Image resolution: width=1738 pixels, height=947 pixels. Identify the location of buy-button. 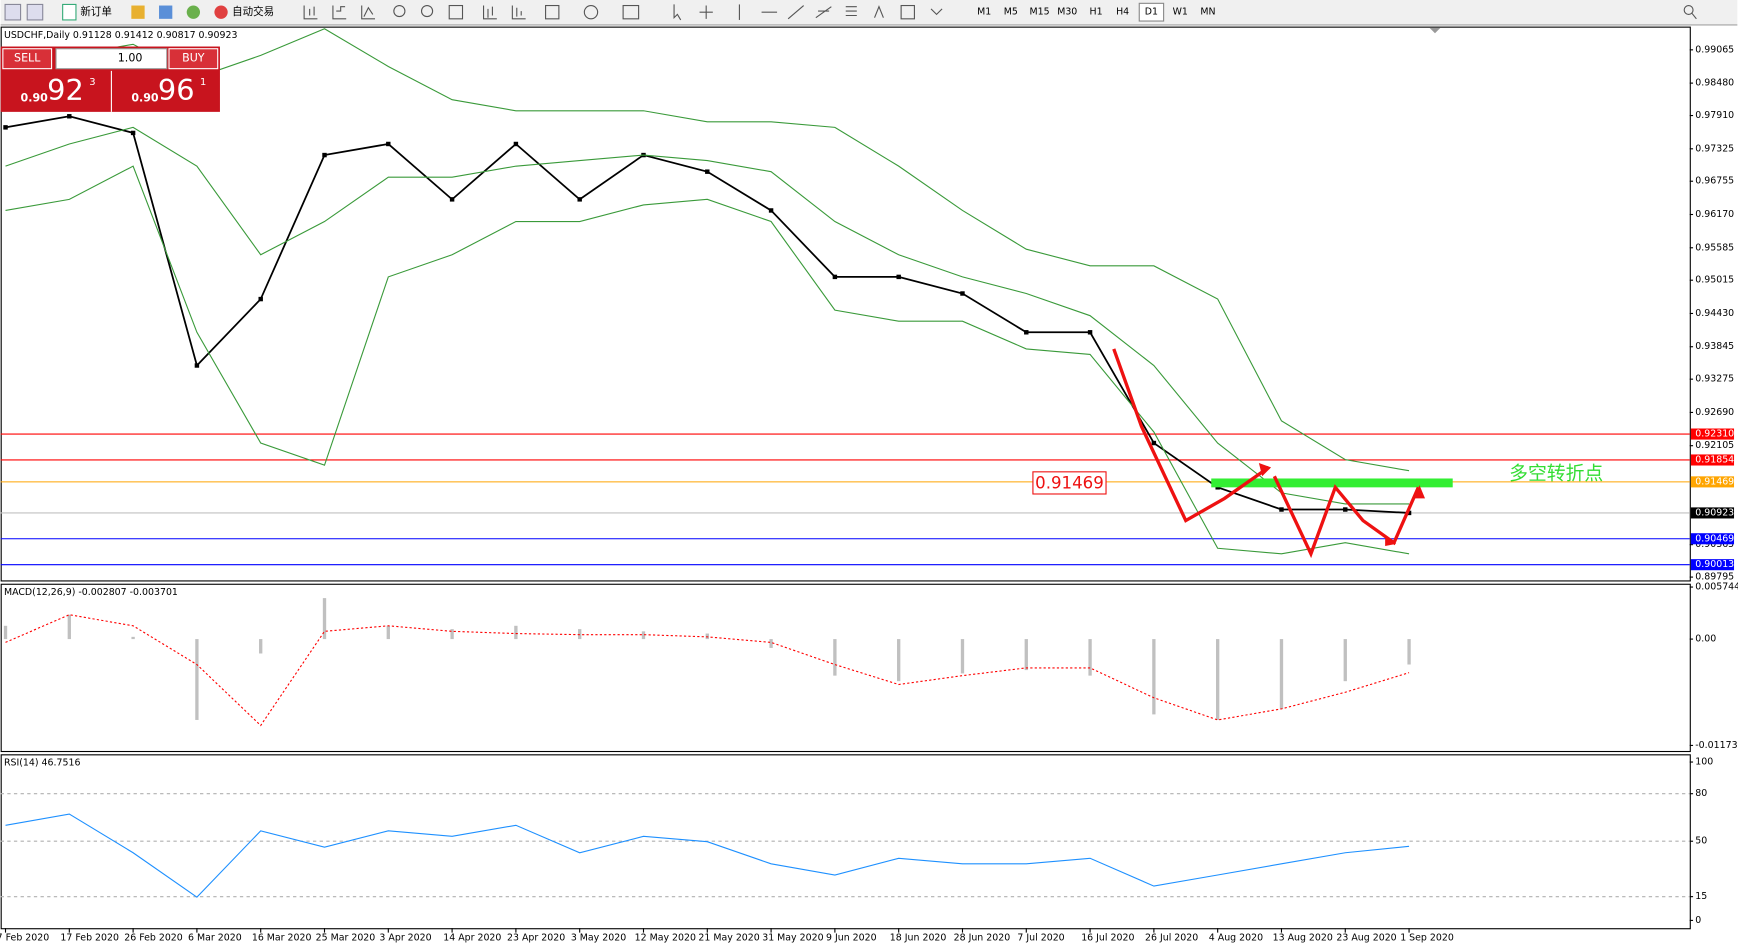
(193, 59).